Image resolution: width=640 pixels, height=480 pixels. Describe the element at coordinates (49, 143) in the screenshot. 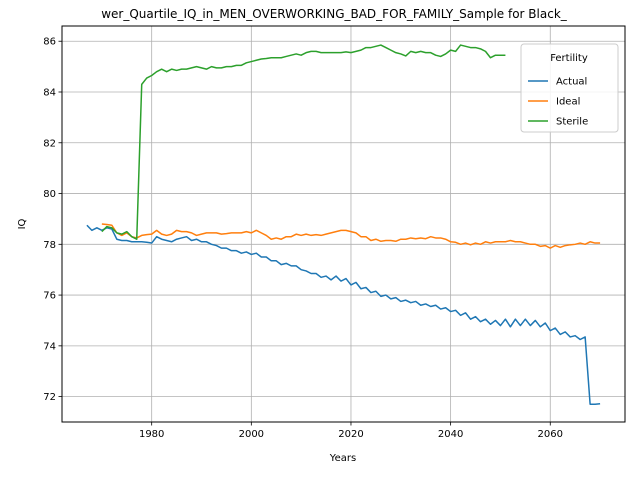

I see `y-tick-label: 82` at that location.